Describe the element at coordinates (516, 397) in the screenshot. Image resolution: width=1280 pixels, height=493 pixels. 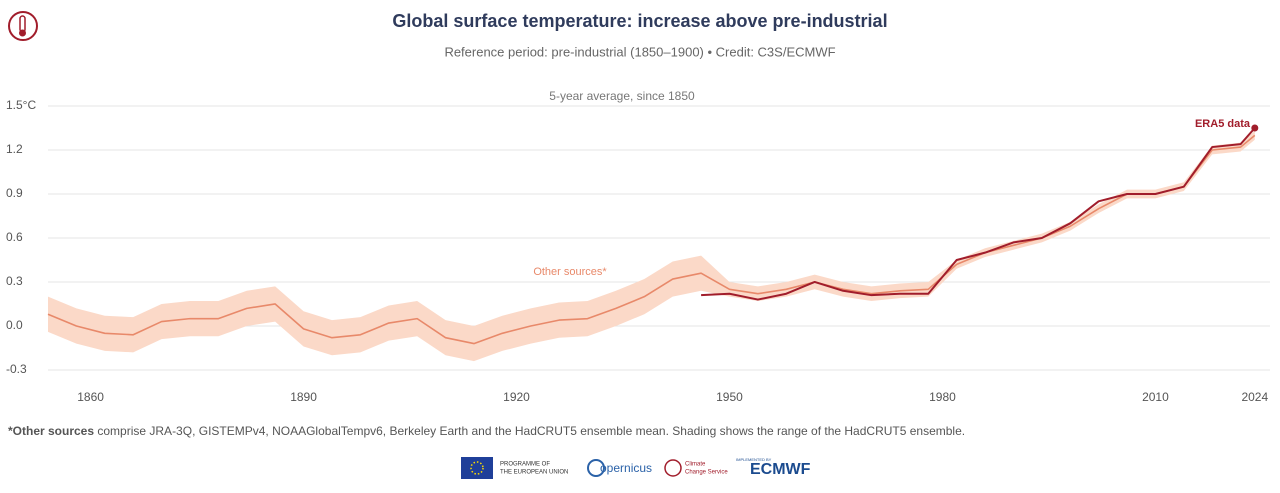
I see `x-tick-label: 1920` at that location.